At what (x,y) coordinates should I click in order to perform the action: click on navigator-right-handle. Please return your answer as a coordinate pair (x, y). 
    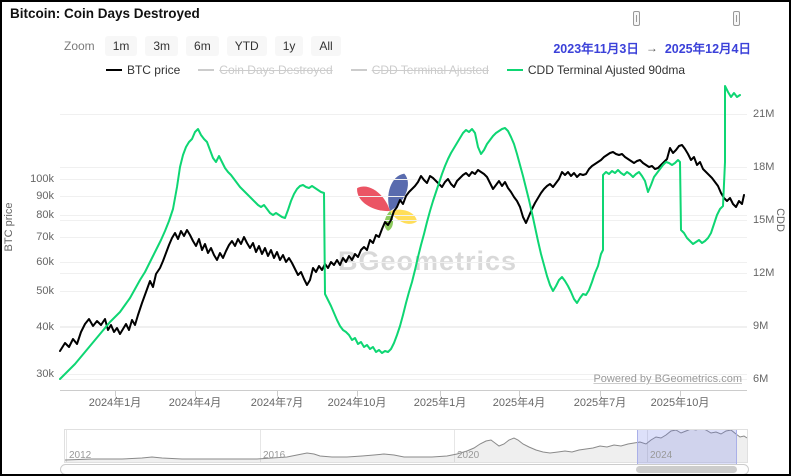
    Looking at the image, I should click on (736, 18).